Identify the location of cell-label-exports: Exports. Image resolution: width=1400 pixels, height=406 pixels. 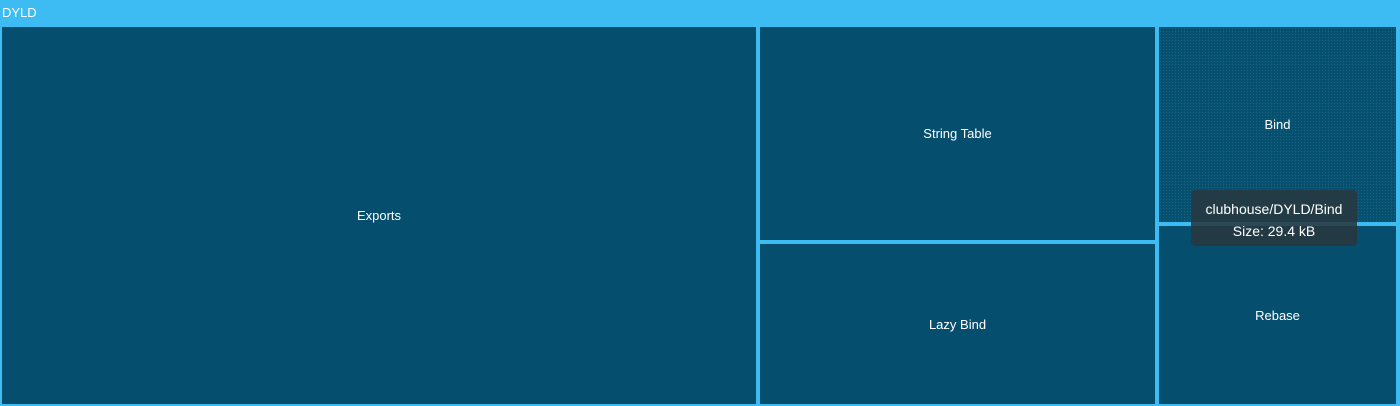
(379, 215).